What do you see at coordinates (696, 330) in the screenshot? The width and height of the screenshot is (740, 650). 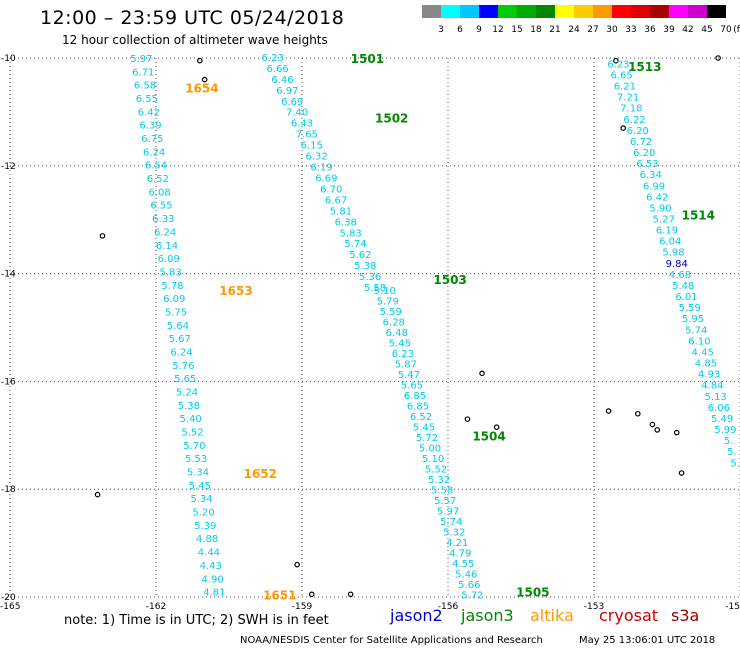 I see `wave-height-value: 5.74` at bounding box center [696, 330].